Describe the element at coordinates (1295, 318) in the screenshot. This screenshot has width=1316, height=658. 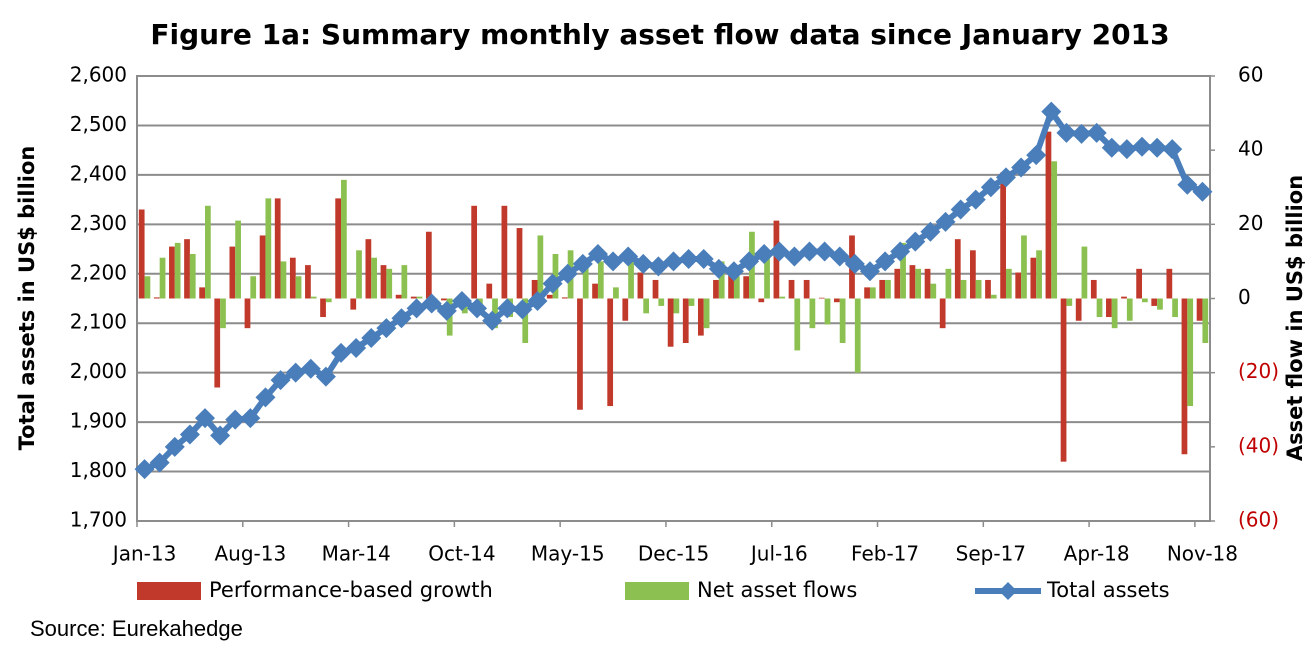
I see `y2-axis-title: Asset flow in US$ billion` at that location.